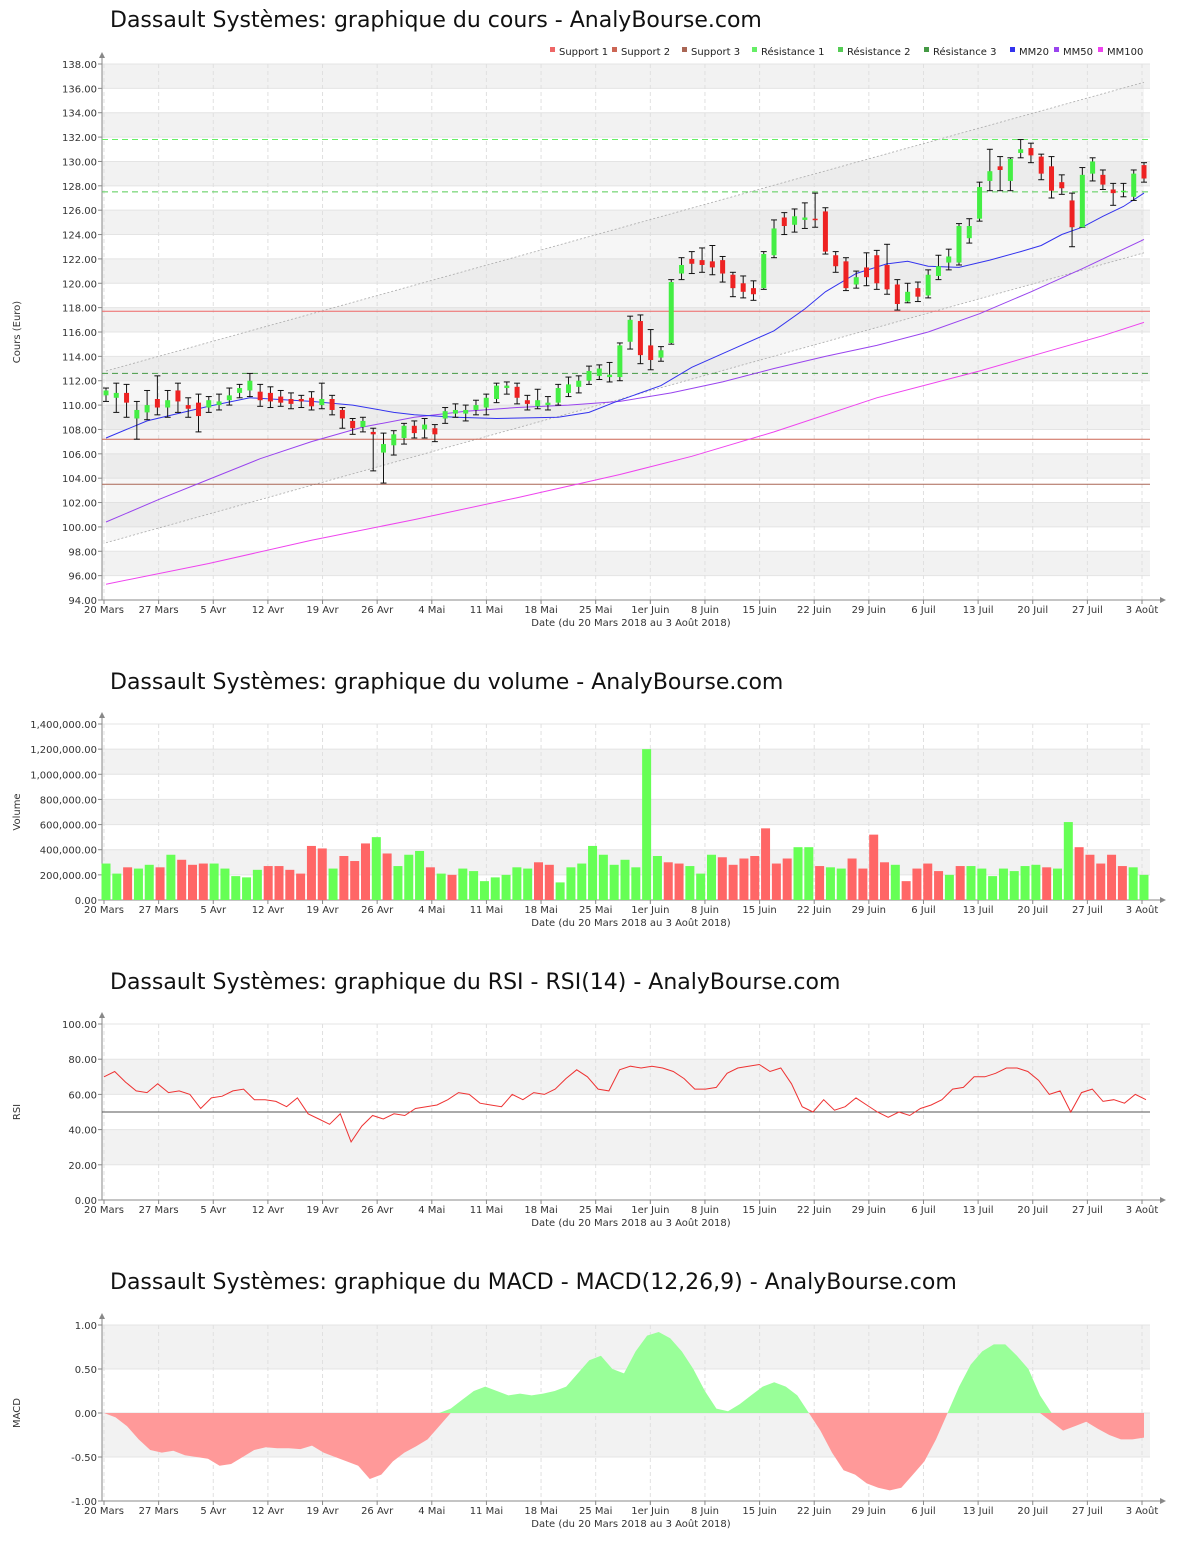  What do you see at coordinates (814, 910) in the screenshot?
I see `volume-xtick-label: 22 Juin` at bounding box center [814, 910].